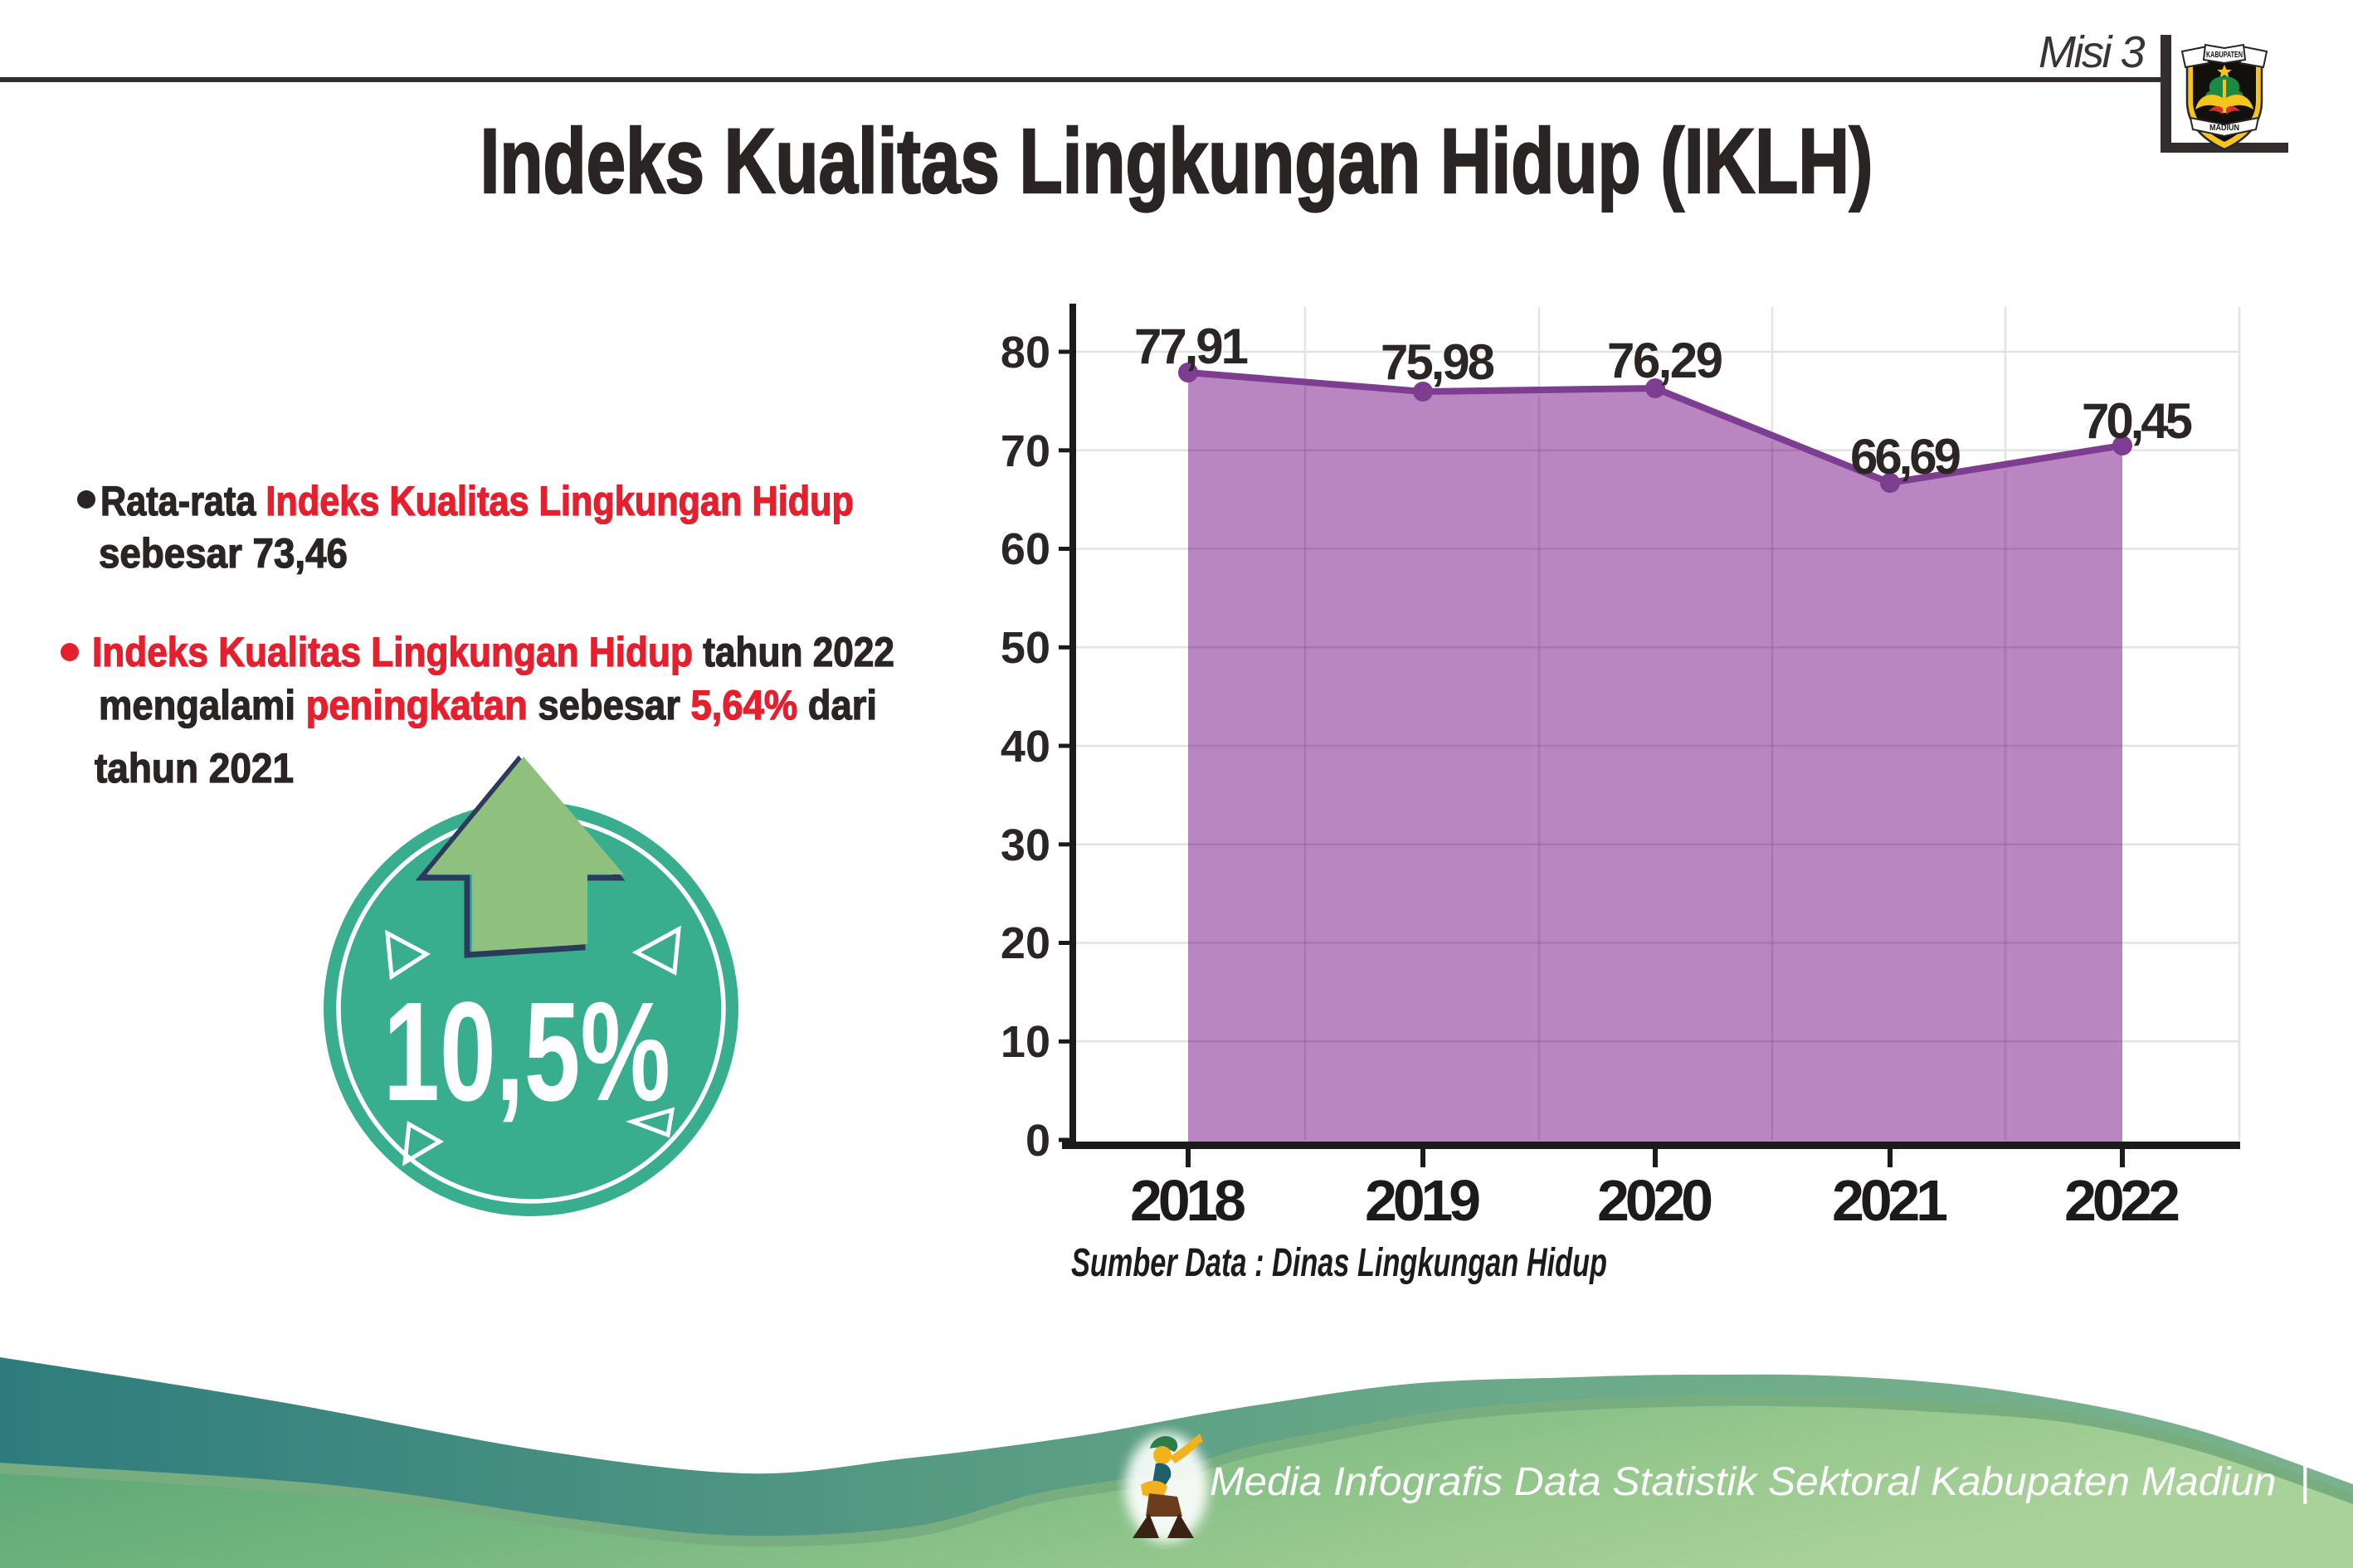  I want to click on svg-text: 70, so click(1025, 451).